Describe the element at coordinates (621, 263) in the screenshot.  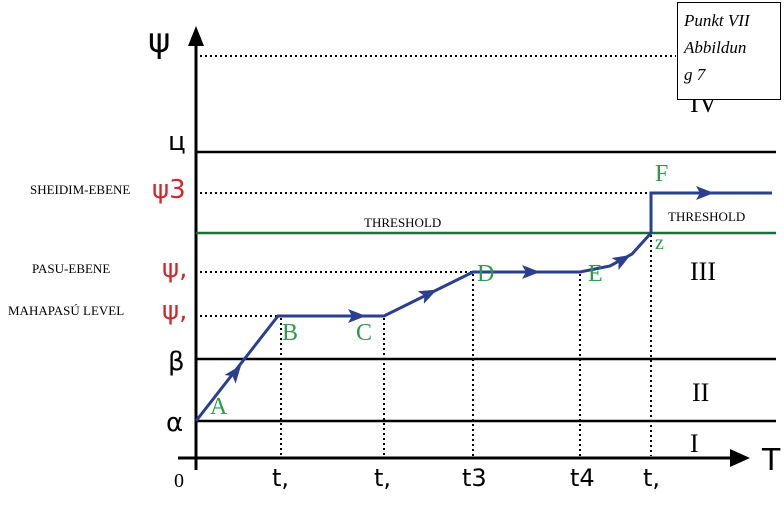
I see `path-arrow-ez` at that location.